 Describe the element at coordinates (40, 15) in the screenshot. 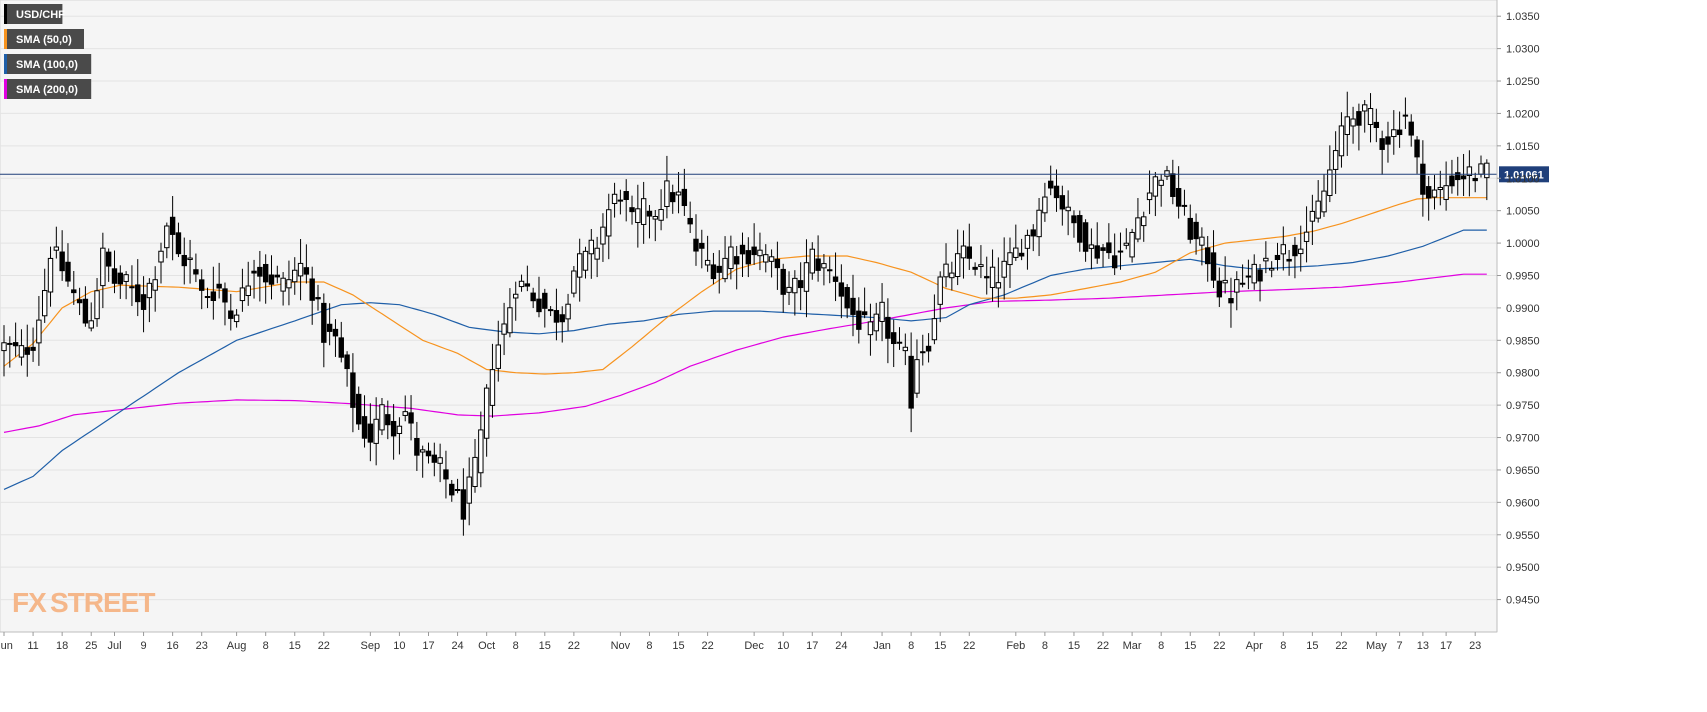

I see `legend-label: USD/CHF` at that location.